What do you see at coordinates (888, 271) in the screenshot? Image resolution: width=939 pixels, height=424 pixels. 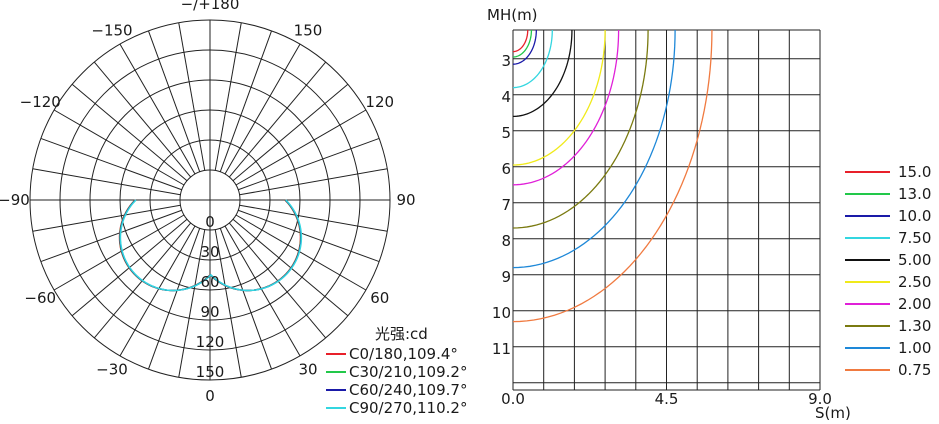 I see `isolux-legend: 15.0 13.0 10.0 7.50 5.00 2.50 2.00 1.30 1.00 0.75` at bounding box center [888, 271].